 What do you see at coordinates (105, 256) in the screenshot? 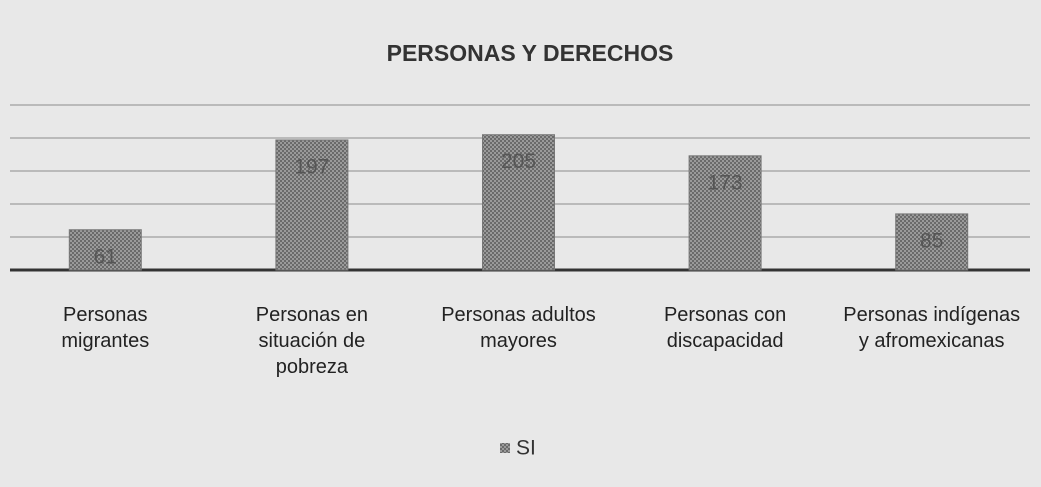
I see `data-label: 61` at bounding box center [105, 256].